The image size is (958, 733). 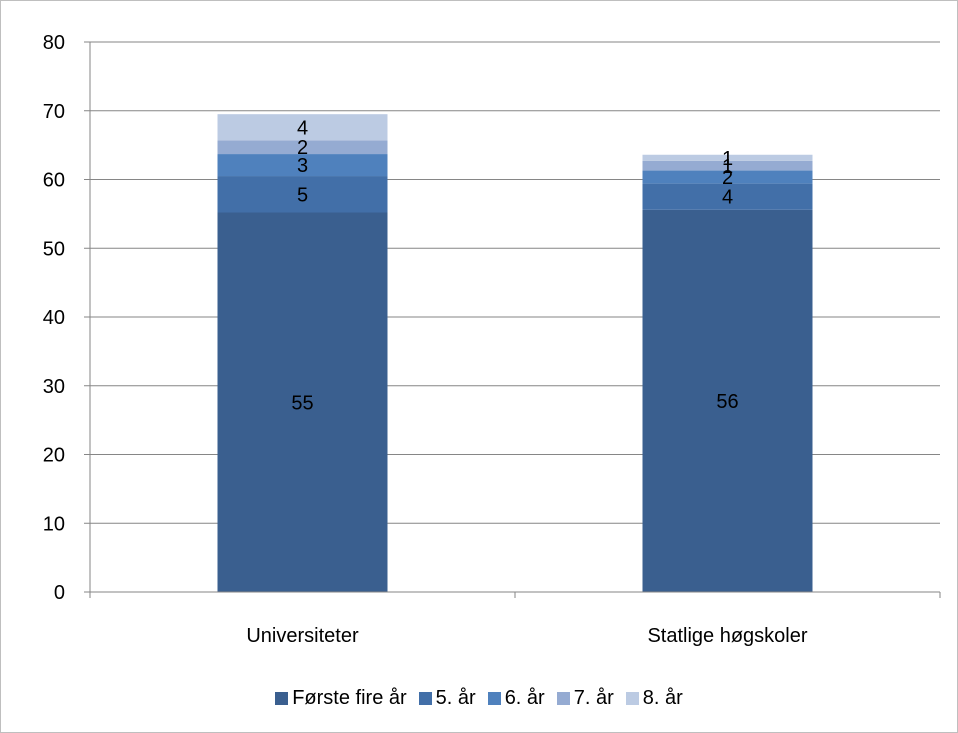 I want to click on legend-item: 5. år, so click(x=447, y=698).